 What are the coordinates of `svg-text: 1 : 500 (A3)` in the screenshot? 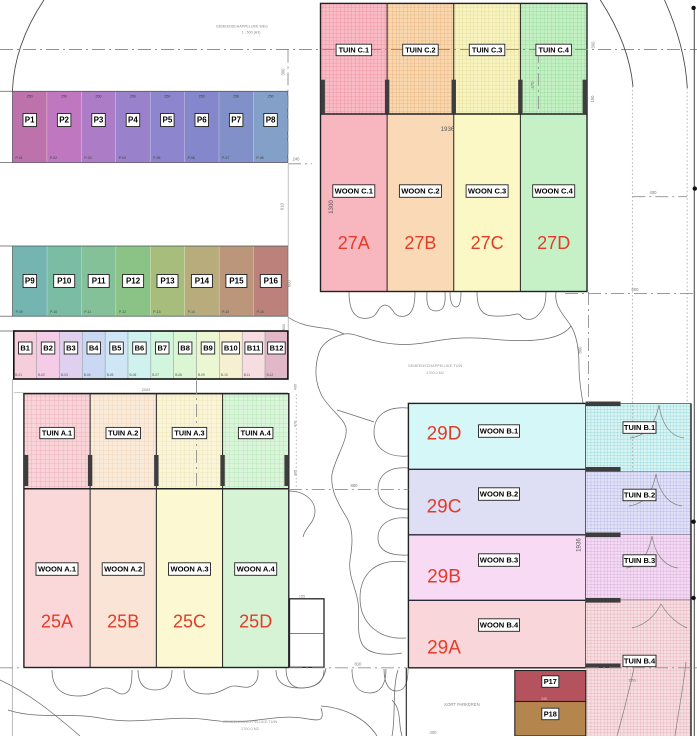 It's located at (251, 33).